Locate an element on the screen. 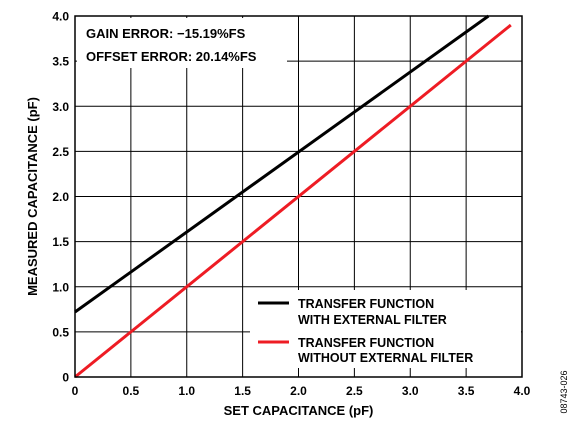 The height and width of the screenshot is (428, 574). legend-label-with-filter-line2: WITH EXTERNAL FILTER is located at coordinates (372, 320).